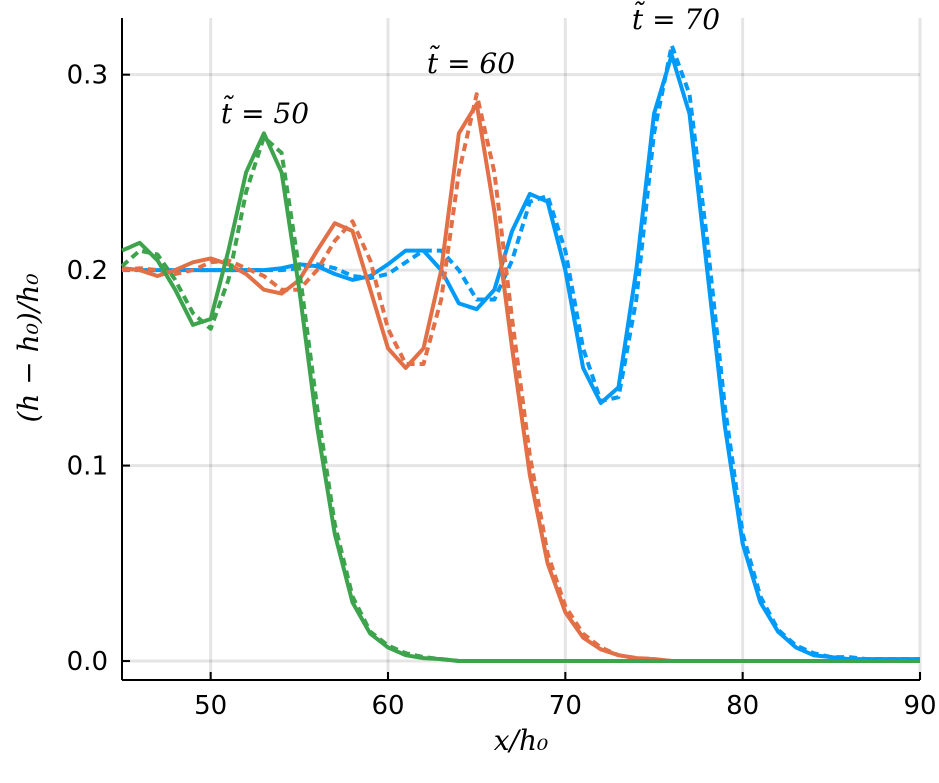 This screenshot has width=939, height=783. Describe the element at coordinates (471, 62) in the screenshot. I see `annotation: t̃ = 60` at that location.